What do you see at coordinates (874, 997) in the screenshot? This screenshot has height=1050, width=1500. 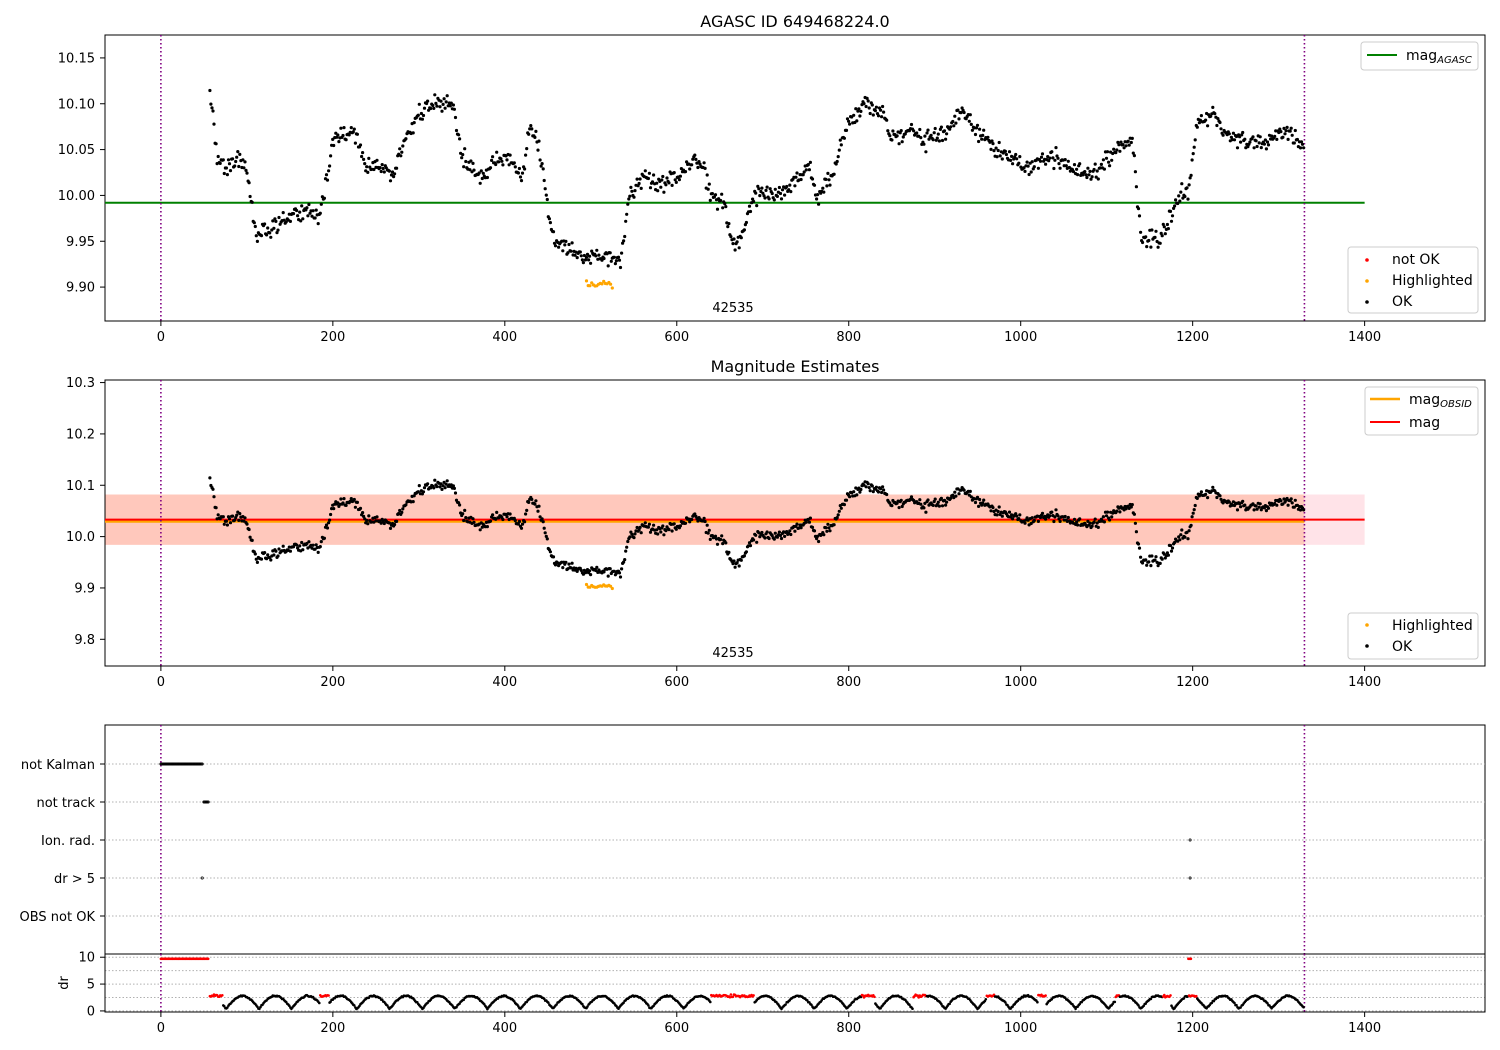 I see `dr-point` at bounding box center [874, 997].